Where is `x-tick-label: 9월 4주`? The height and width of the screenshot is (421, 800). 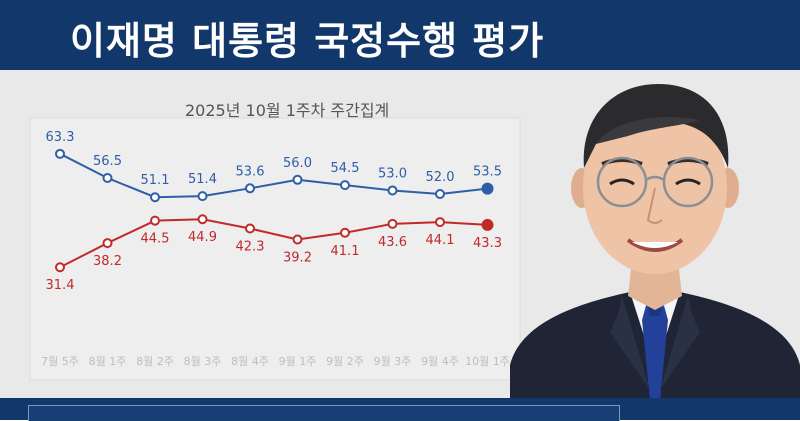
x-tick-label: 9월 4주 is located at coordinates (440, 361).